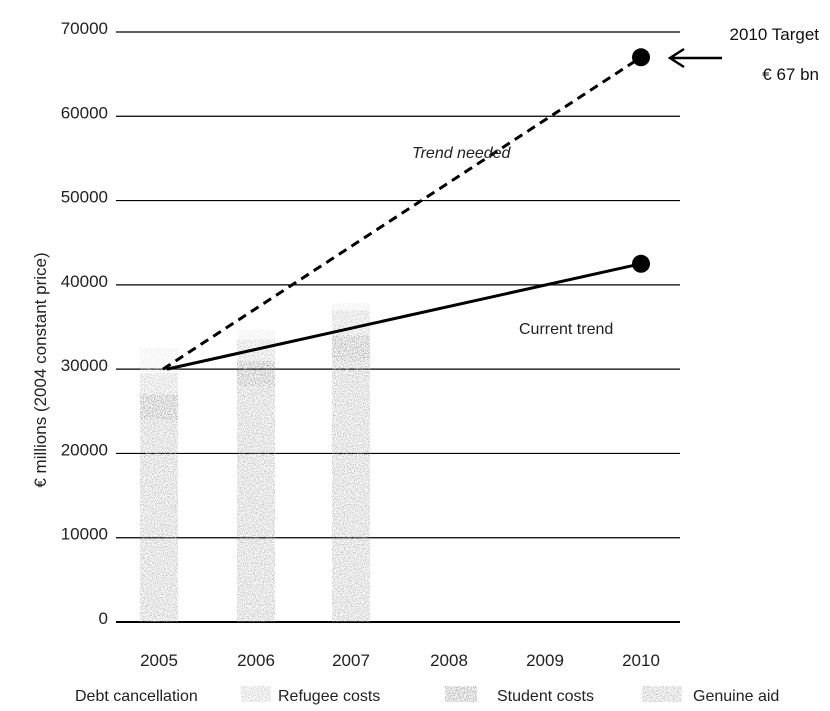 The height and width of the screenshot is (711, 830). What do you see at coordinates (159, 361) in the screenshot?
I see `bar-debt-cancellation-2005` at bounding box center [159, 361].